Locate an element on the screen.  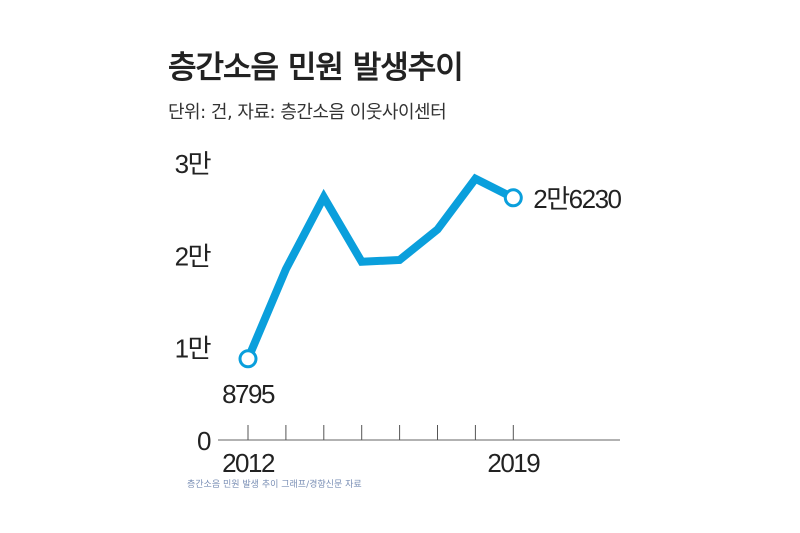
x-tick-label: 2012 is located at coordinates (248, 463).